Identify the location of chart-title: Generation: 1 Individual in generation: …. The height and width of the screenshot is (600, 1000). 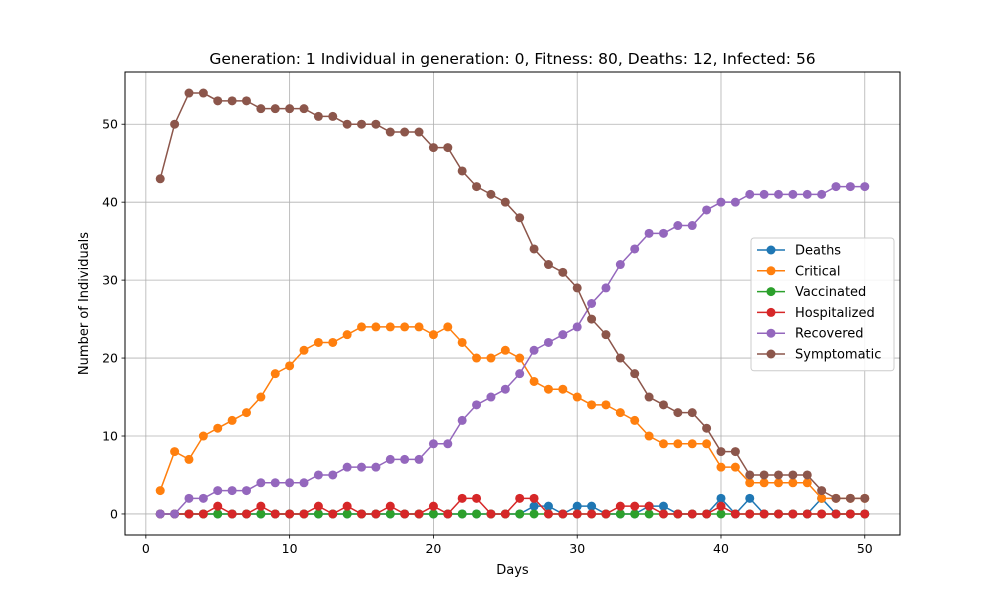
(512, 59).